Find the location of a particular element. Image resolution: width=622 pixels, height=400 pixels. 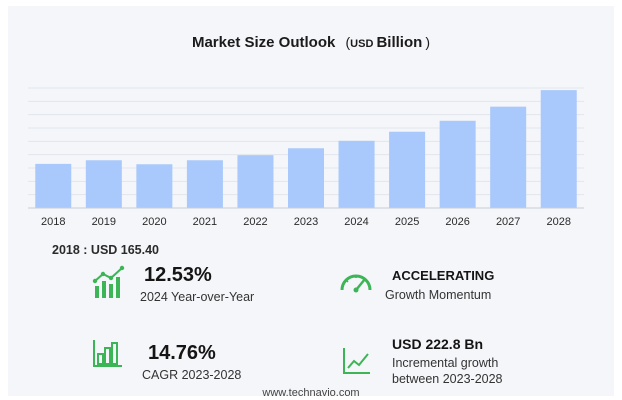

x-tick-label: 2020 is located at coordinates (154, 222).